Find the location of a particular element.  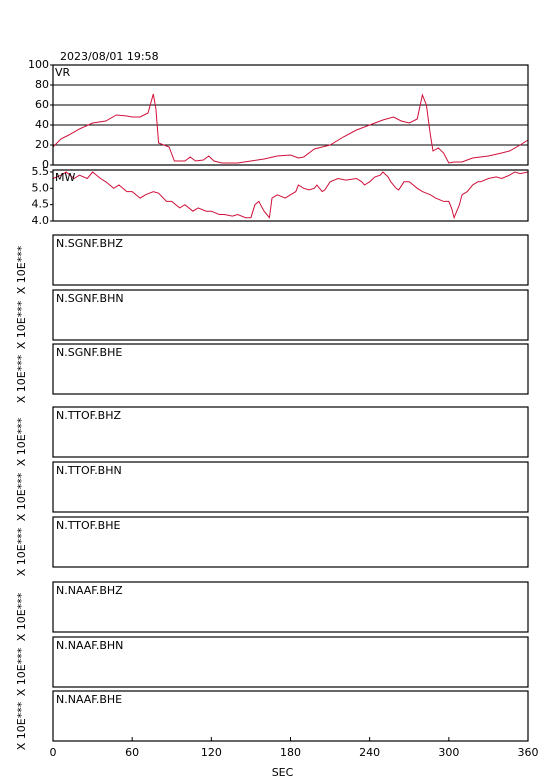

y-tick-label: 5.5 is located at coordinates (41, 171).